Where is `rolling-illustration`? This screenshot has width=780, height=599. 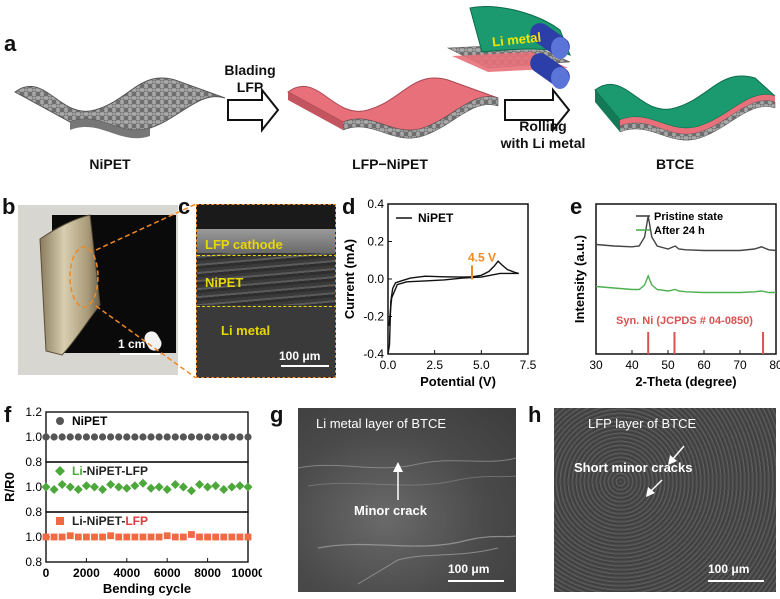 rolling-illustration is located at coordinates (508, 47).